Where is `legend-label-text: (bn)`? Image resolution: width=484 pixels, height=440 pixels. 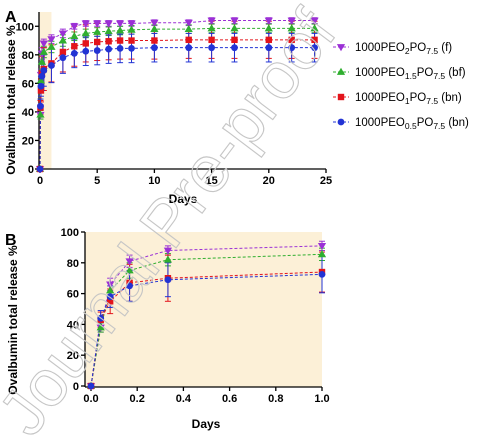
legend-label-text: (bn) is located at coordinates (450, 98).